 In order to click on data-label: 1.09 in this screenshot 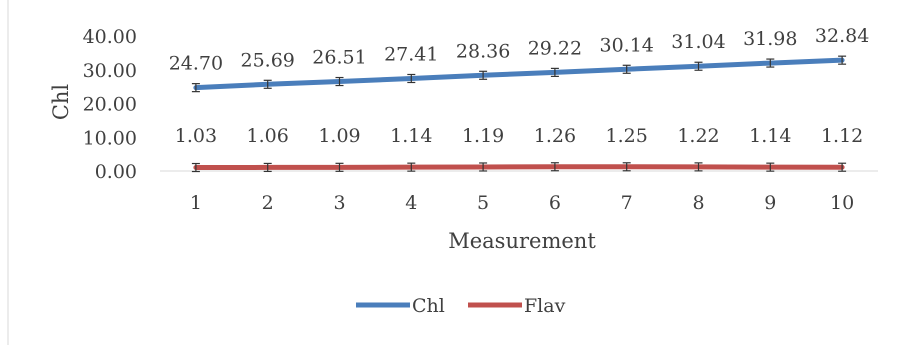, I will do `click(339, 136)`.